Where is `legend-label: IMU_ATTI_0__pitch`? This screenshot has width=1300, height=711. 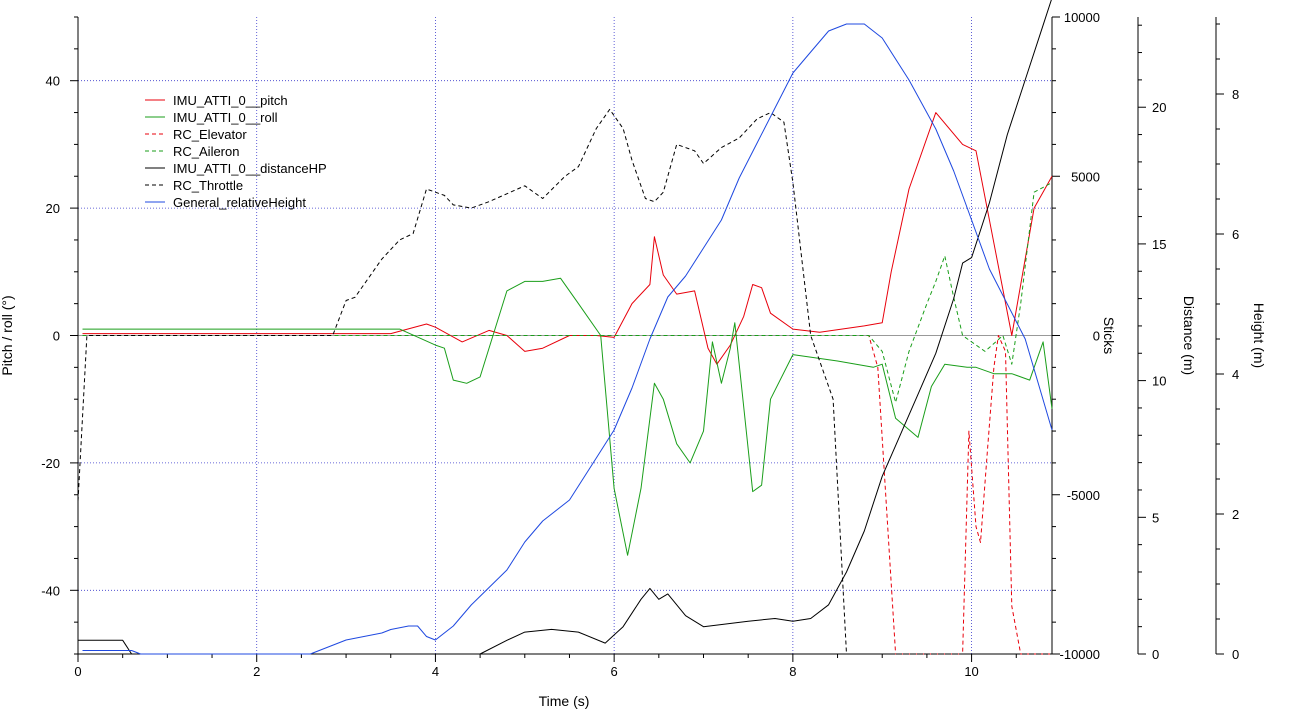 legend-label: IMU_ATTI_0__pitch is located at coordinates (230, 100).